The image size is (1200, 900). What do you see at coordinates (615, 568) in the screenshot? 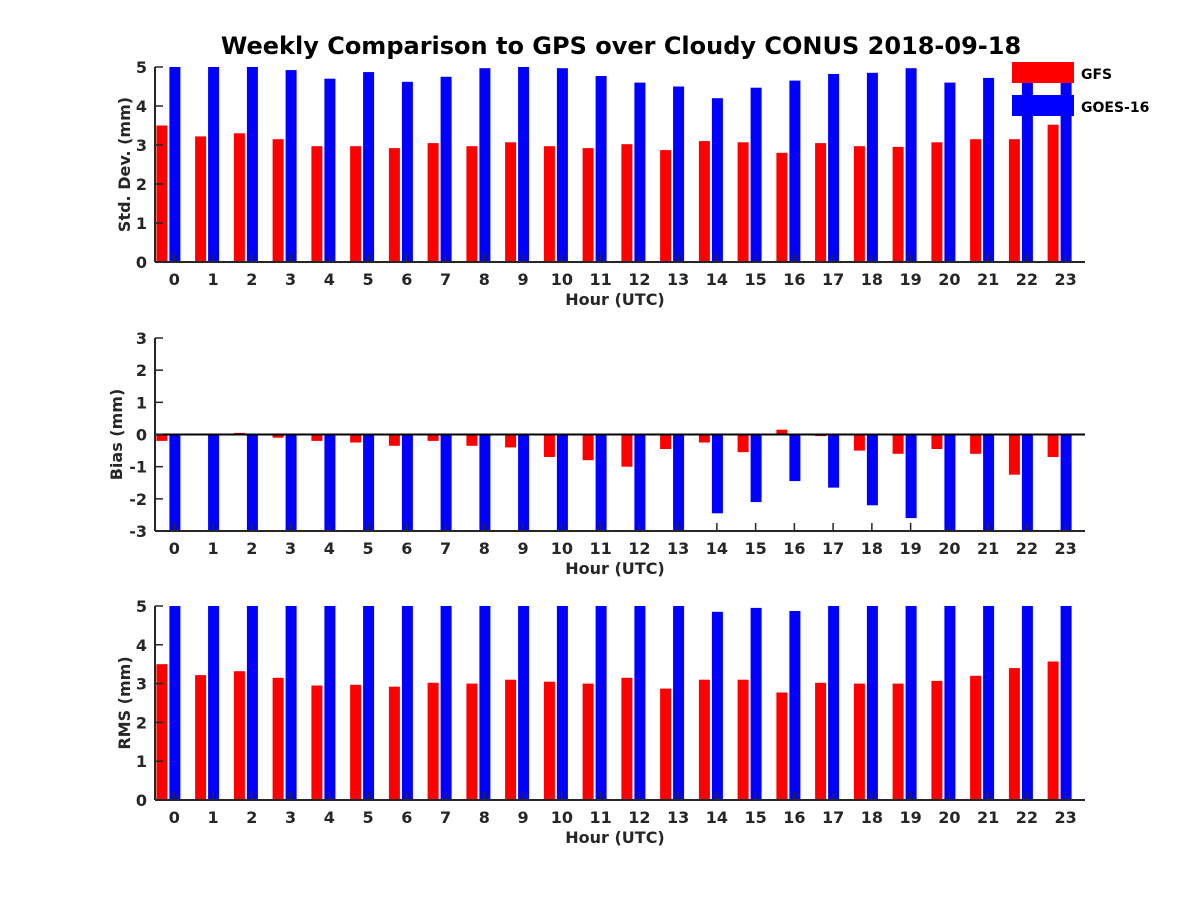
I see `x-axis-label: Hour (UTC)` at bounding box center [615, 568].